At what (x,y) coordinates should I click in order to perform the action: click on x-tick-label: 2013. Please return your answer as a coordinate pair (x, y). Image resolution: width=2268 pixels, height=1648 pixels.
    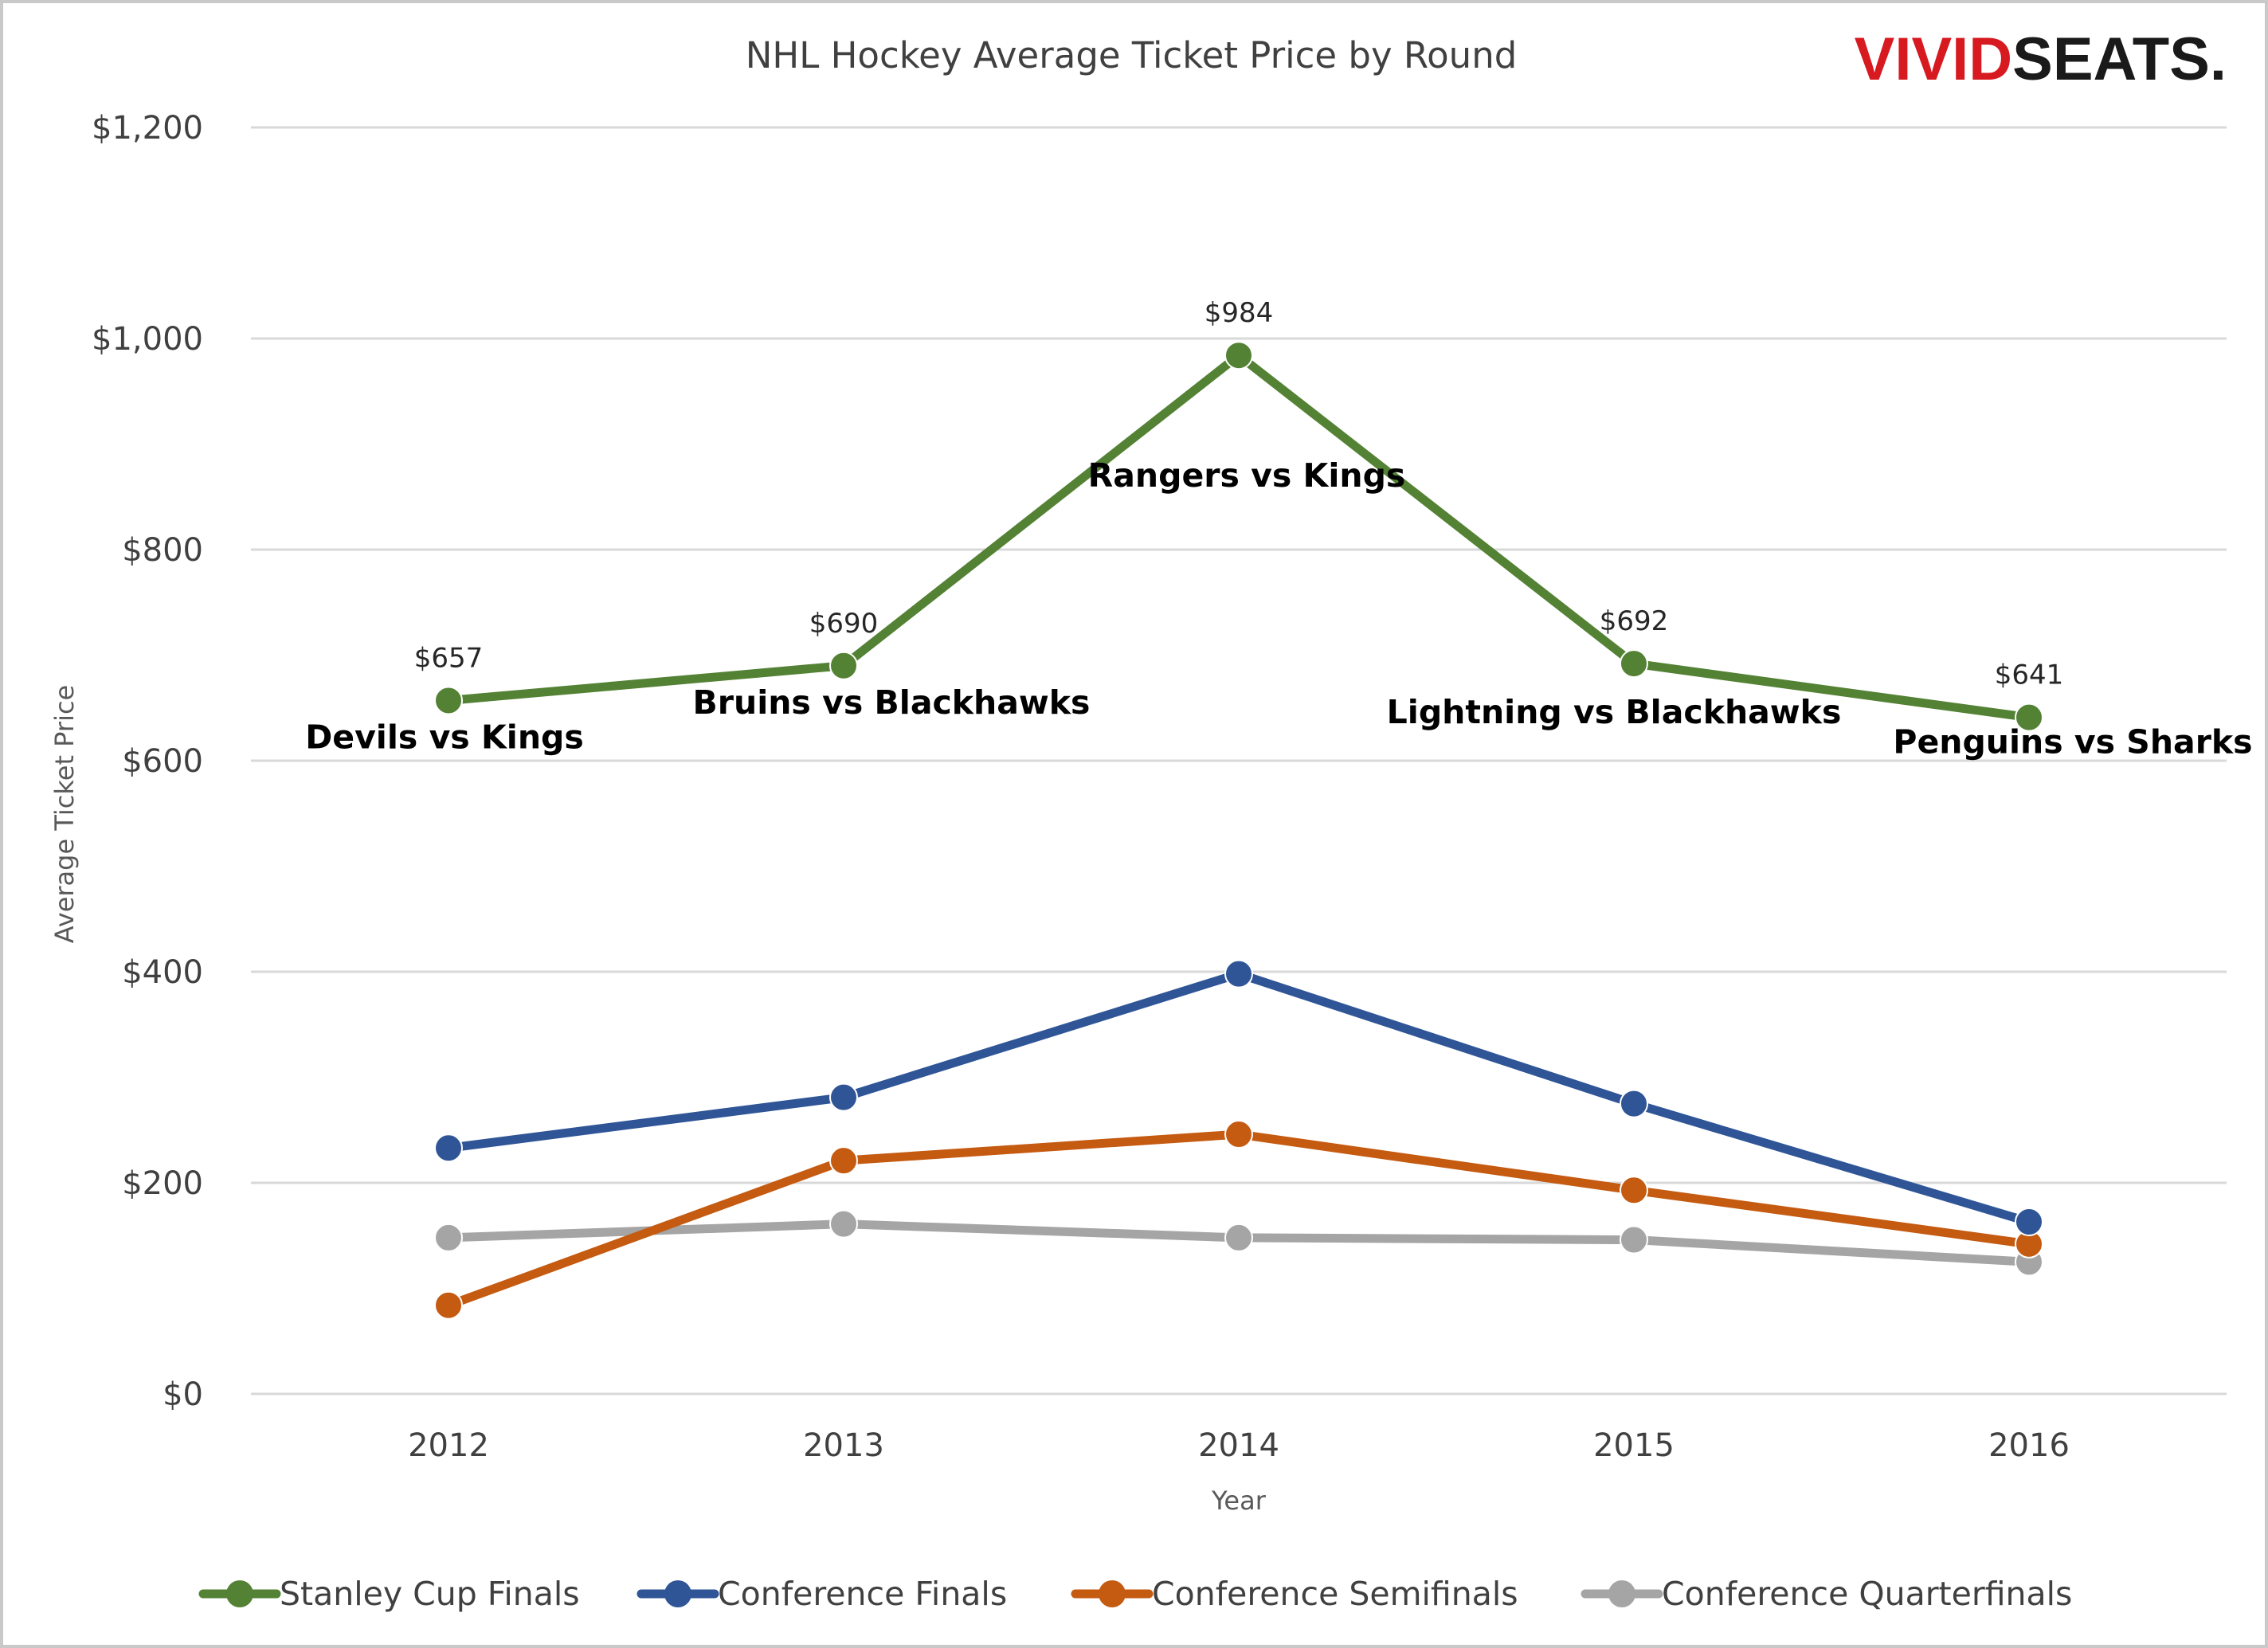
    Looking at the image, I should click on (844, 1445).